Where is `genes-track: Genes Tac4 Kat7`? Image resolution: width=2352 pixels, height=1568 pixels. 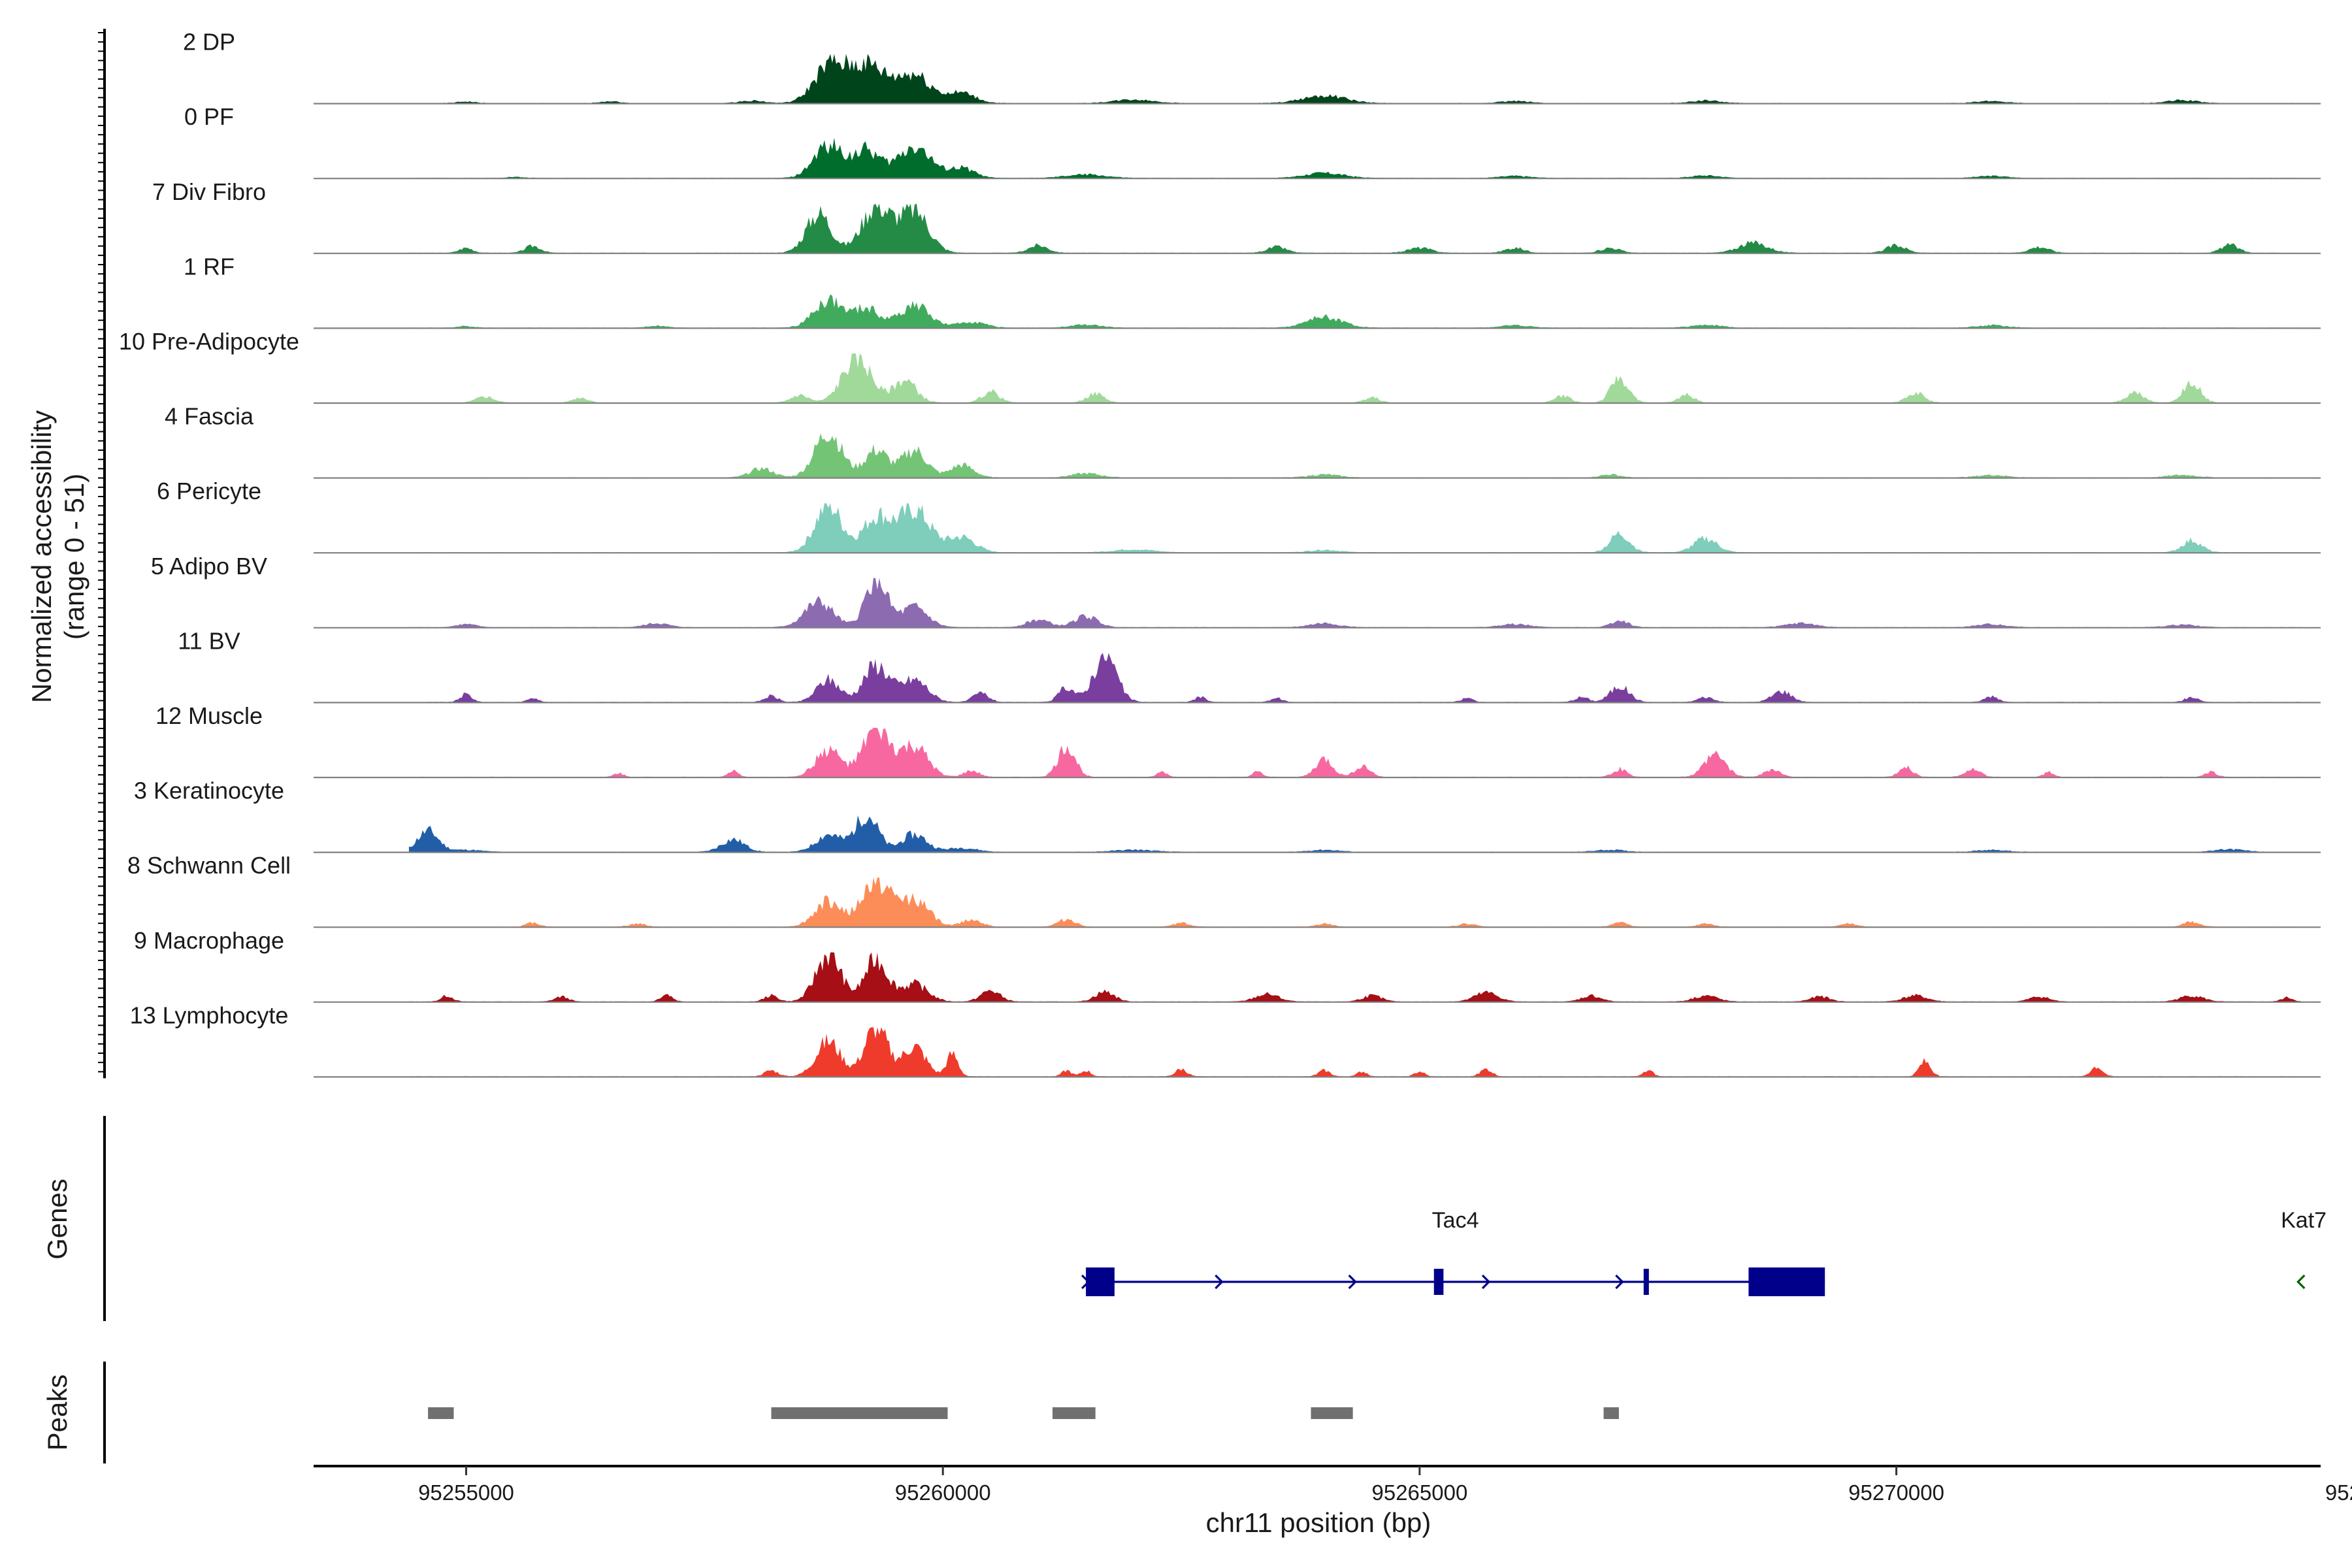 genes-track: Genes Tac4 Kat7 is located at coordinates (1184, 1218).